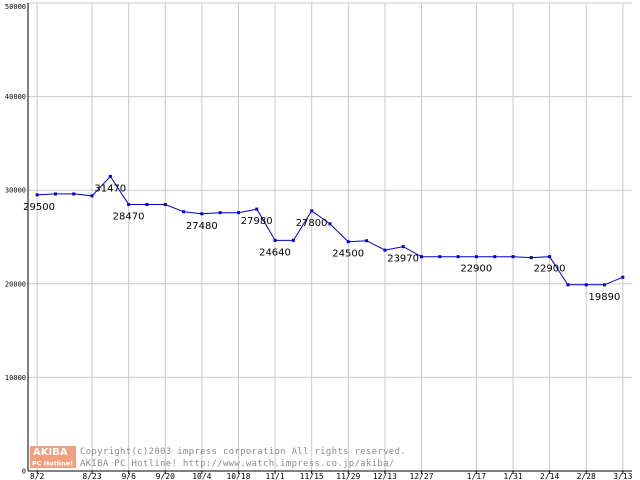 The height and width of the screenshot is (480, 640). I want to click on x-tick-label: 11/15, so click(312, 476).